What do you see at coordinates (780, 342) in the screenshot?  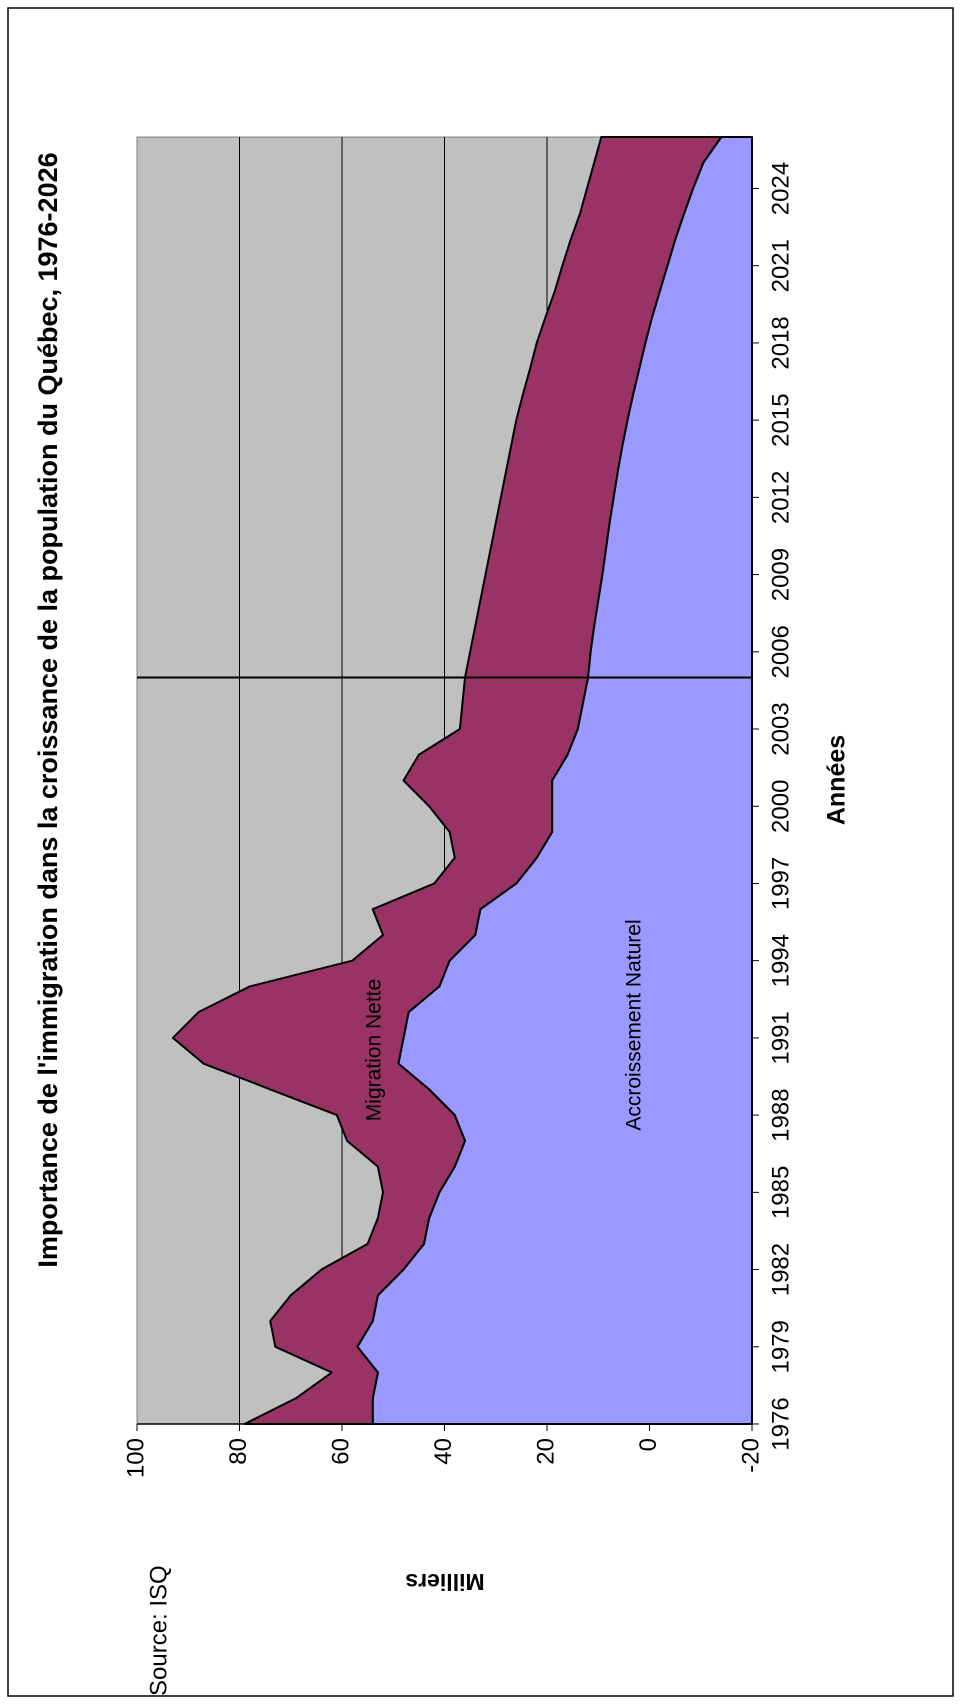 I see `x-tick-label: 2018` at bounding box center [780, 342].